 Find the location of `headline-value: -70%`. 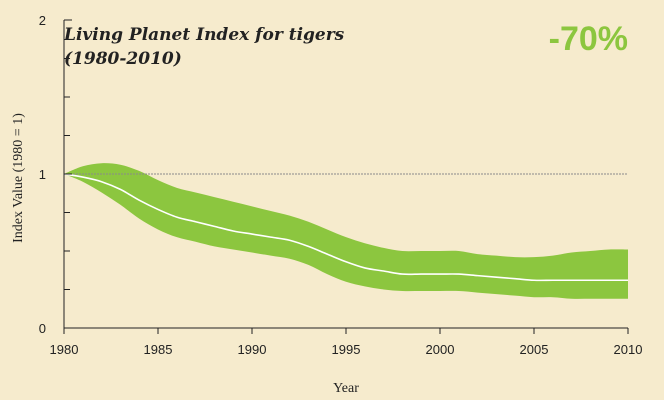

headline-value: -70% is located at coordinates (588, 39).